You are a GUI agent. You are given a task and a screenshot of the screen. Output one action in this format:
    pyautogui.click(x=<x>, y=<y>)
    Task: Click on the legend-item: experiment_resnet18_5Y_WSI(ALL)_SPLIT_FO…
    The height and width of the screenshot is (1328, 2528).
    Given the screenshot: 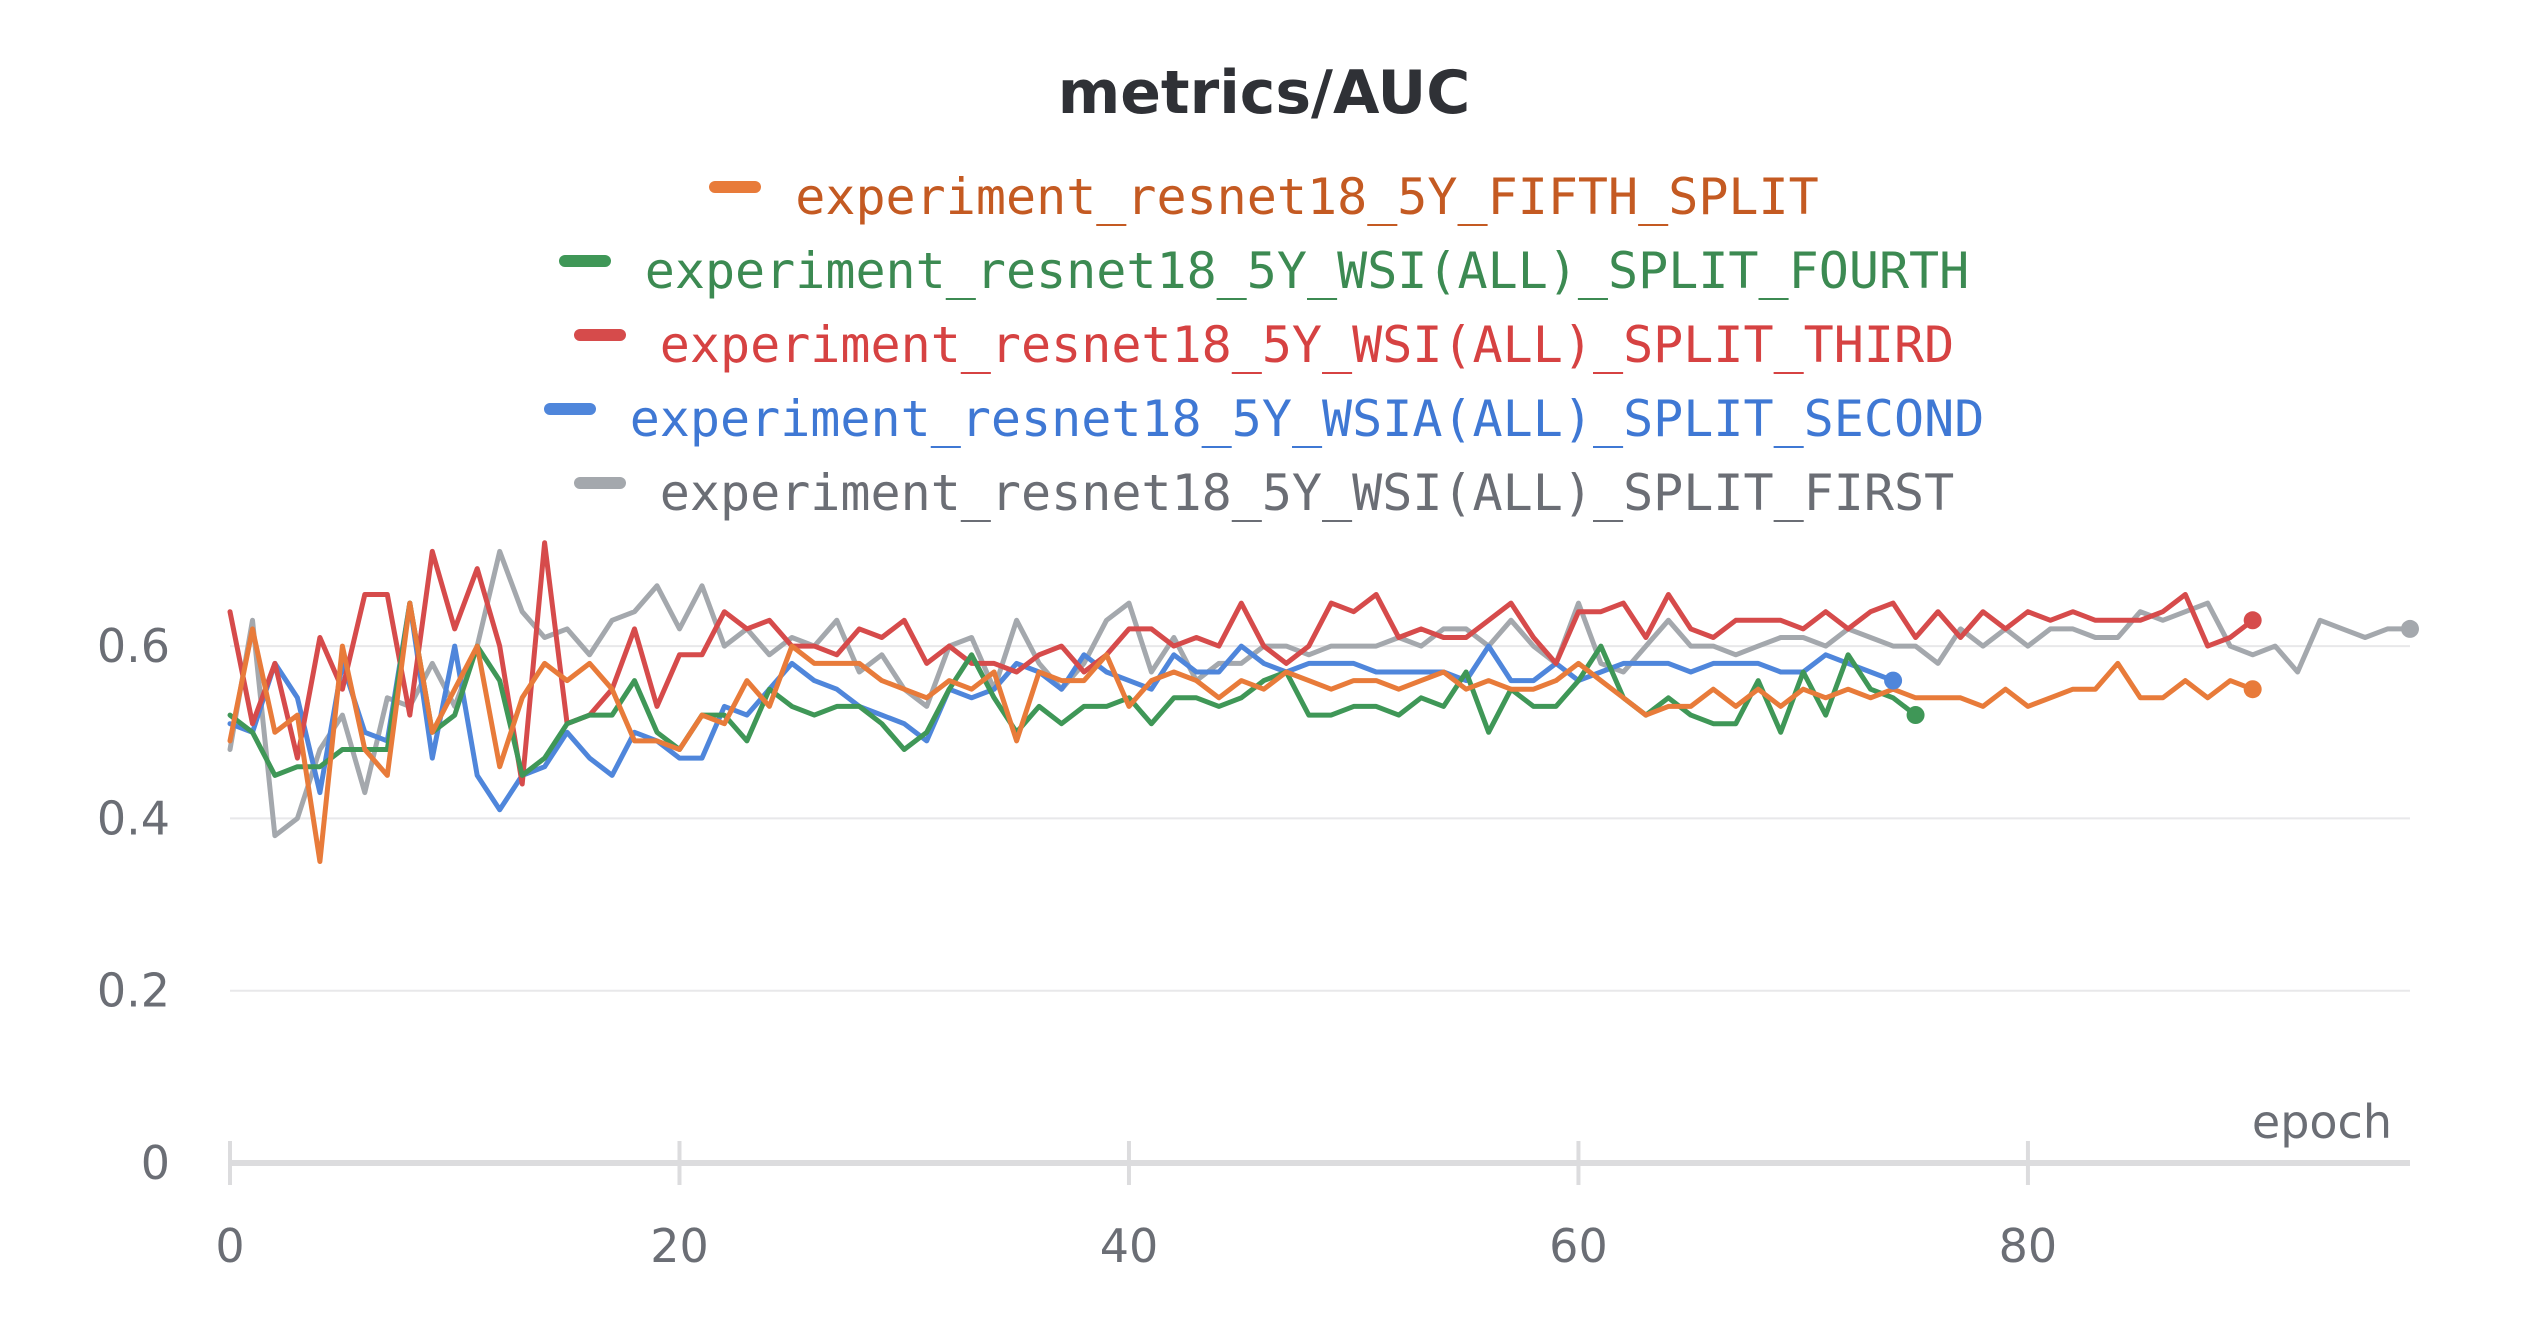 What is the action you would take?
    pyautogui.click(x=1264, y=271)
    